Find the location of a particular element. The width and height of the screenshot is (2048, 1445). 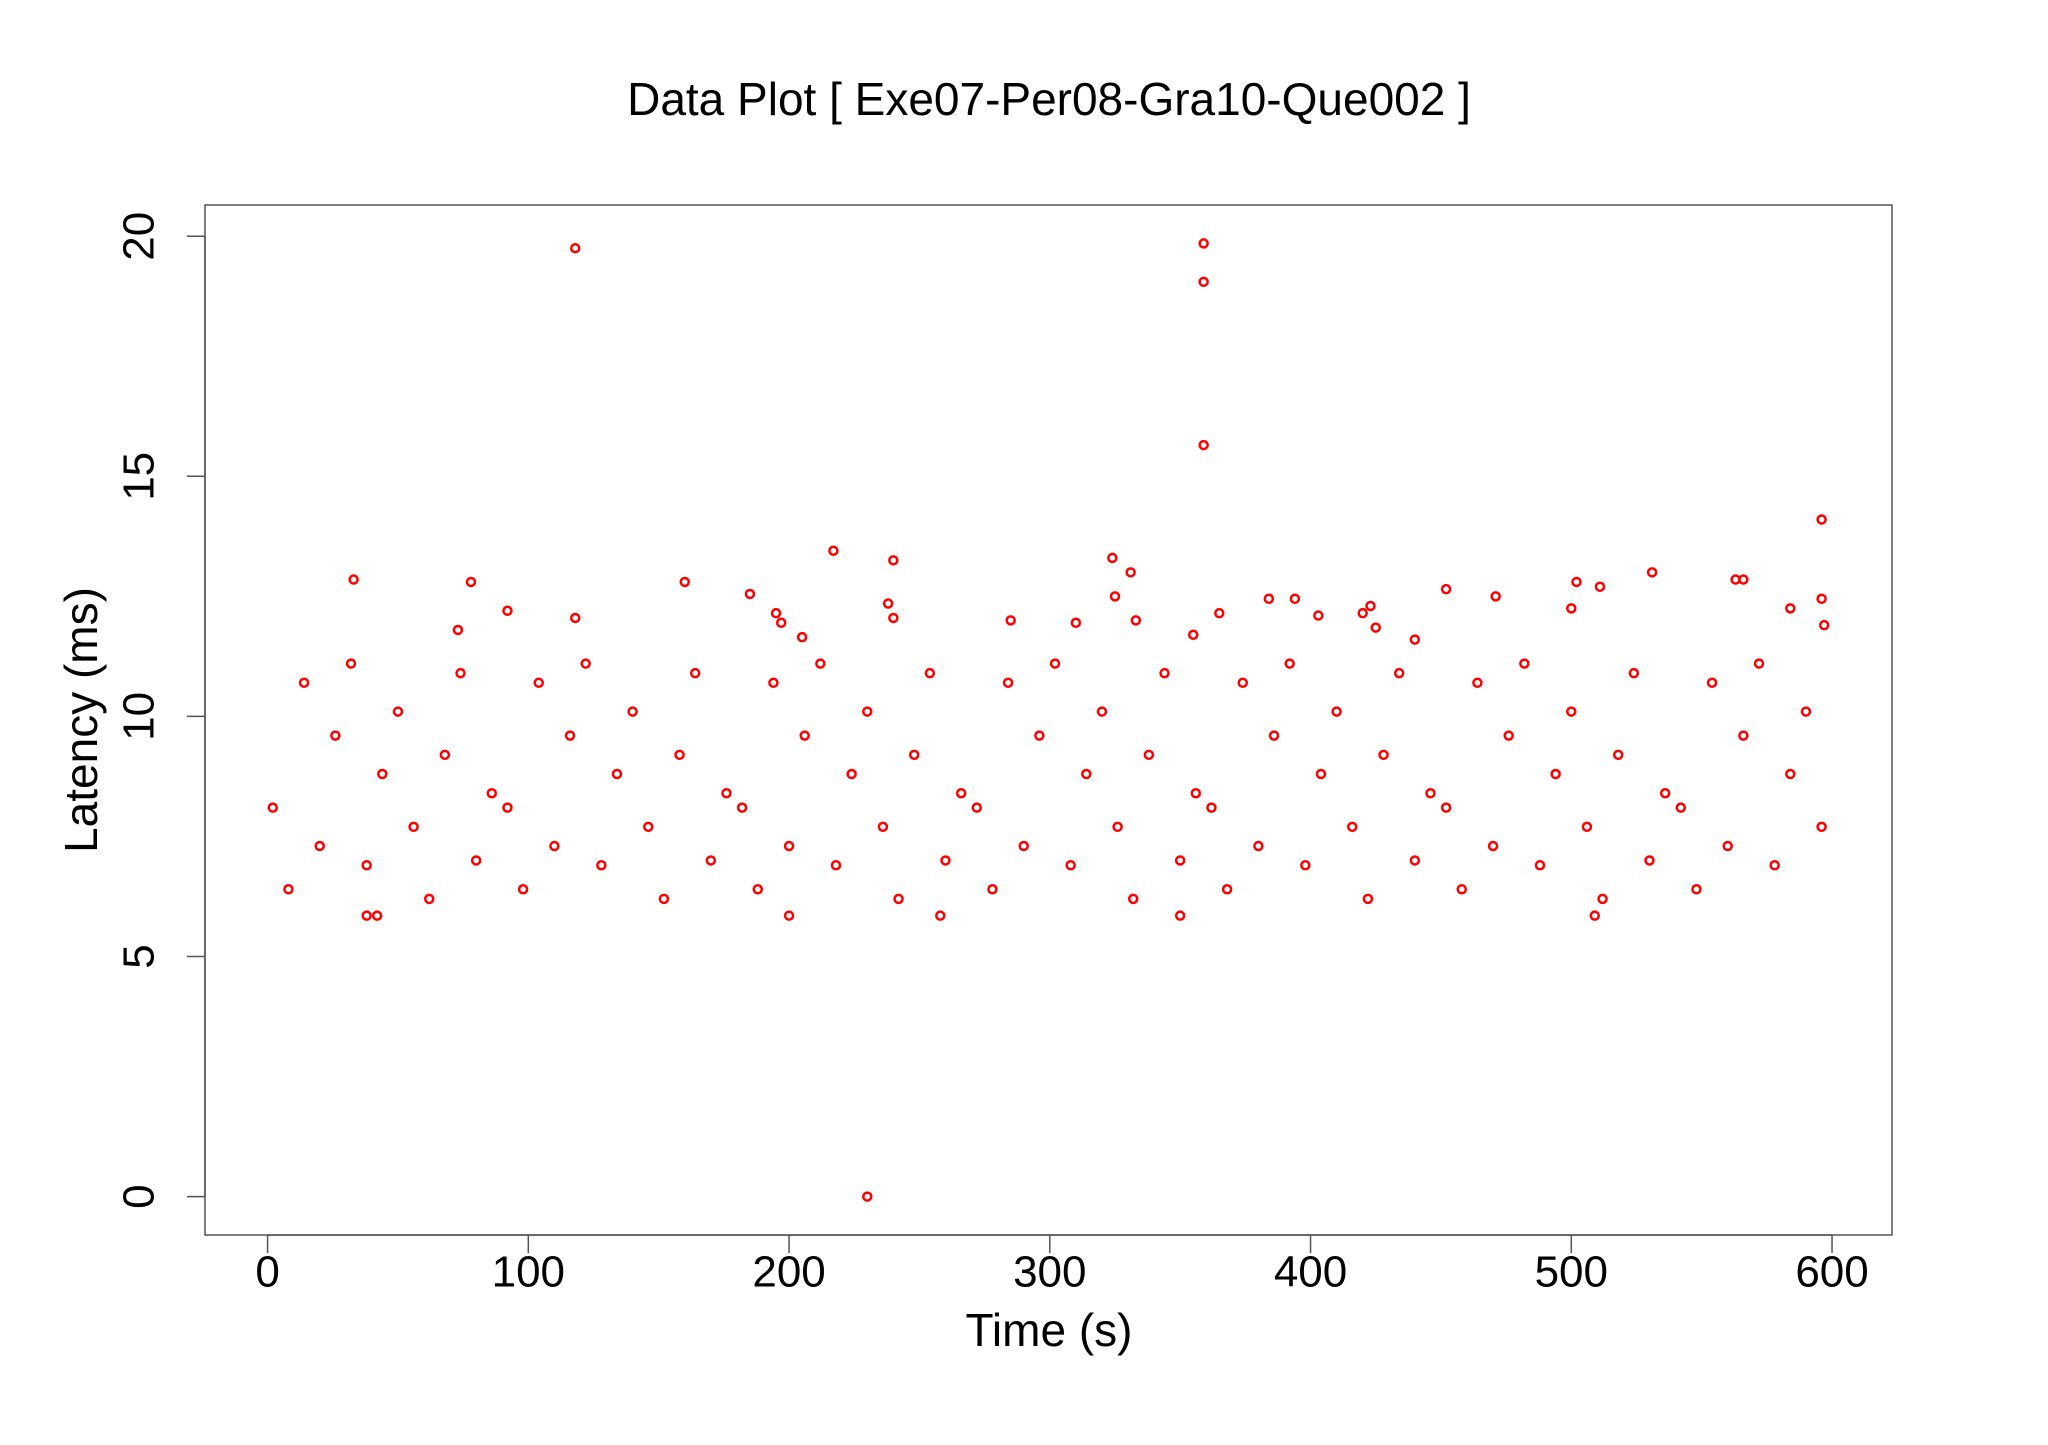

y-tick-label: 15 is located at coordinates (139, 476).